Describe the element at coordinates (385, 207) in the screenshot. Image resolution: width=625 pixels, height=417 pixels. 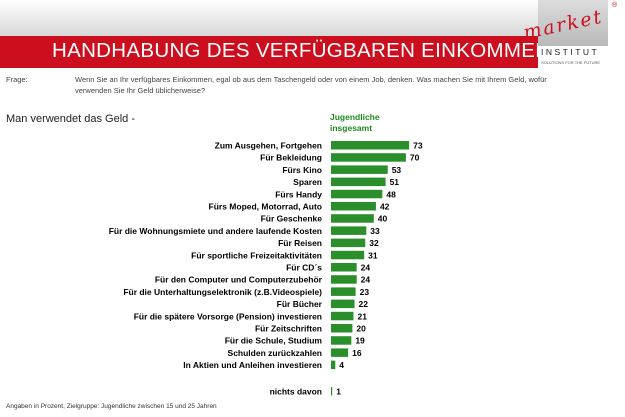
I see `value-label: 42` at that location.